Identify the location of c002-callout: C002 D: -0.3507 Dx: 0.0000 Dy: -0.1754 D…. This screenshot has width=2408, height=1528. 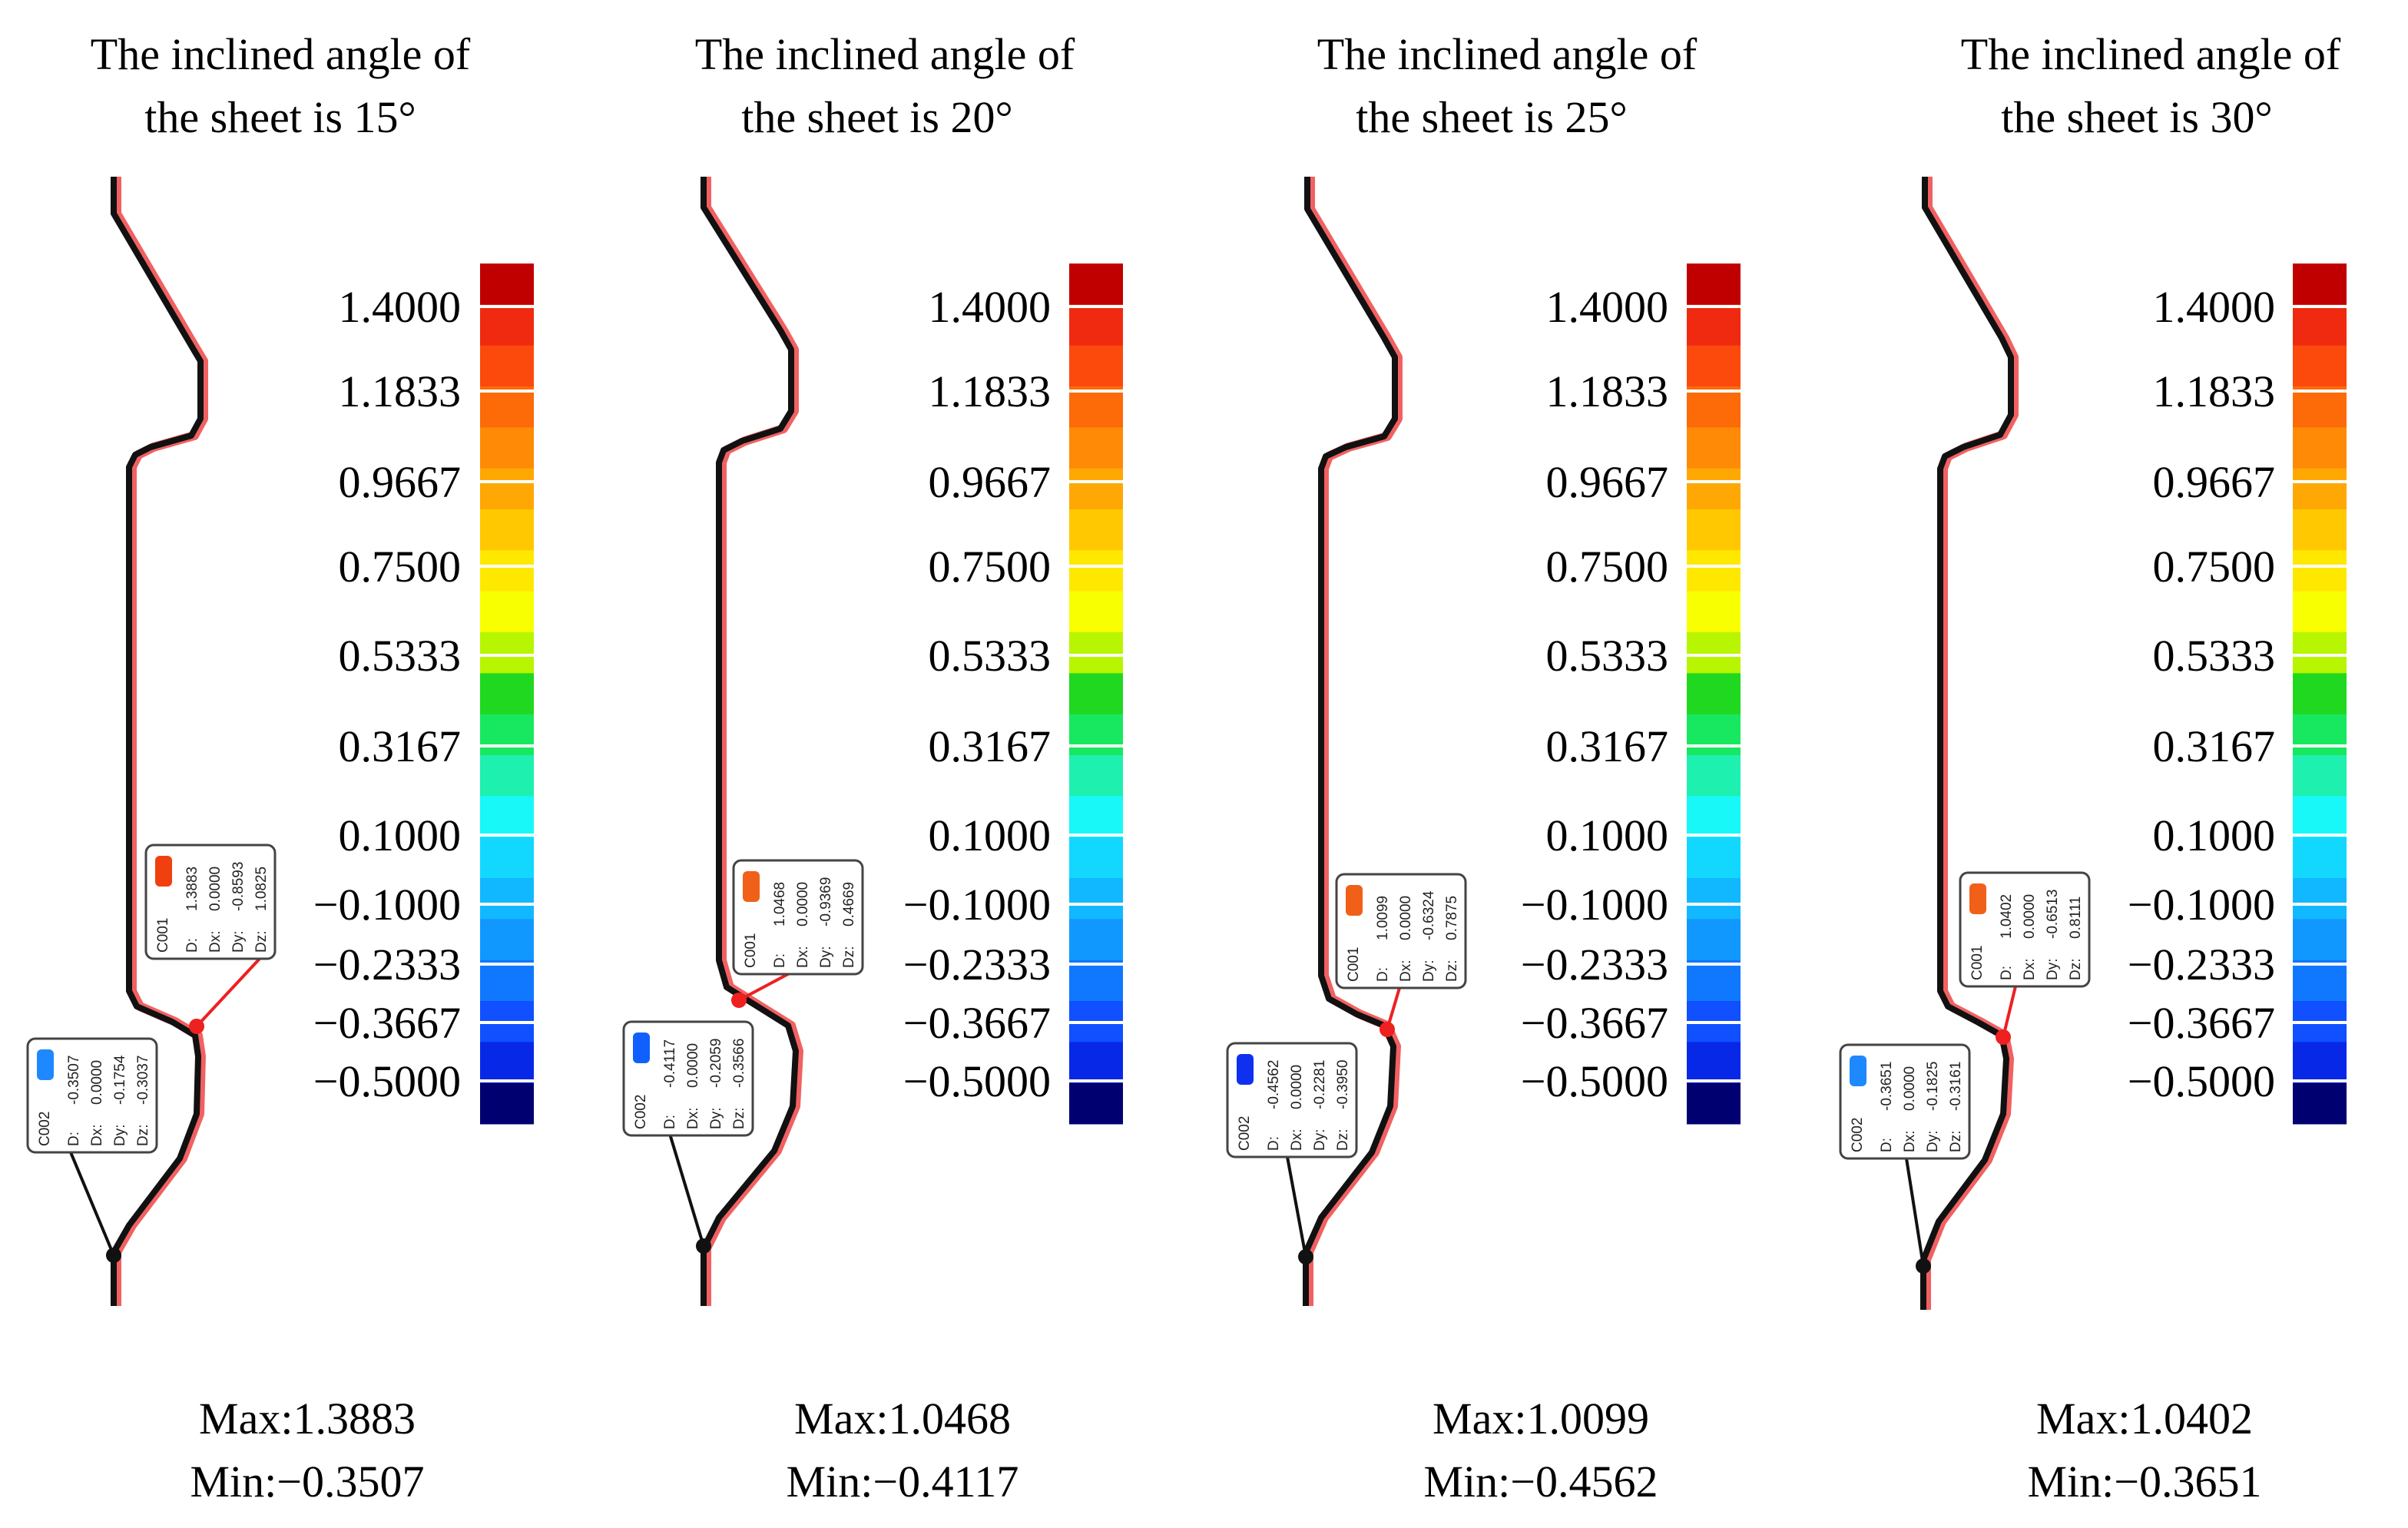
(92, 1095).